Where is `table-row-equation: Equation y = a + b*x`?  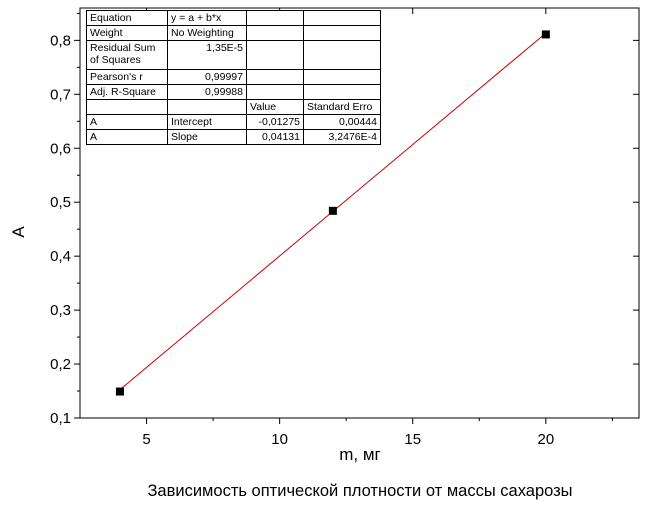
table-row-equation: Equation y = a + b*x is located at coordinates (233, 18).